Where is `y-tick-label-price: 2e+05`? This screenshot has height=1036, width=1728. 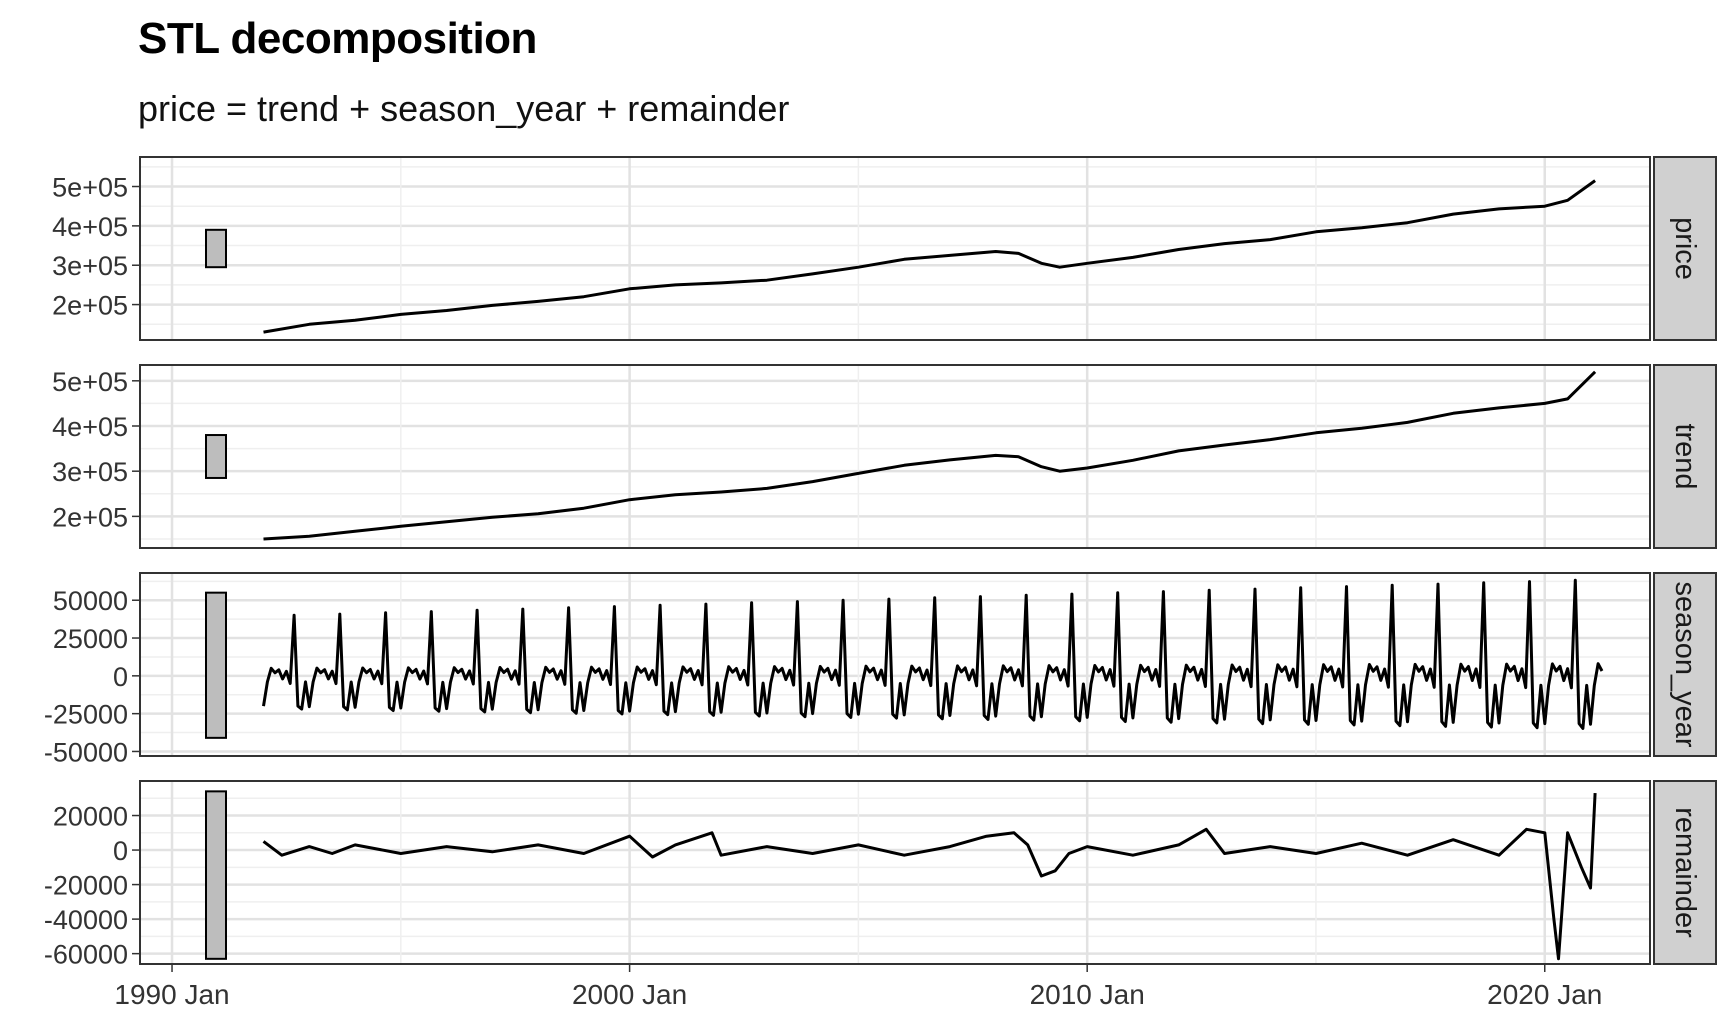
y-tick-label-price: 2e+05 is located at coordinates (90, 306).